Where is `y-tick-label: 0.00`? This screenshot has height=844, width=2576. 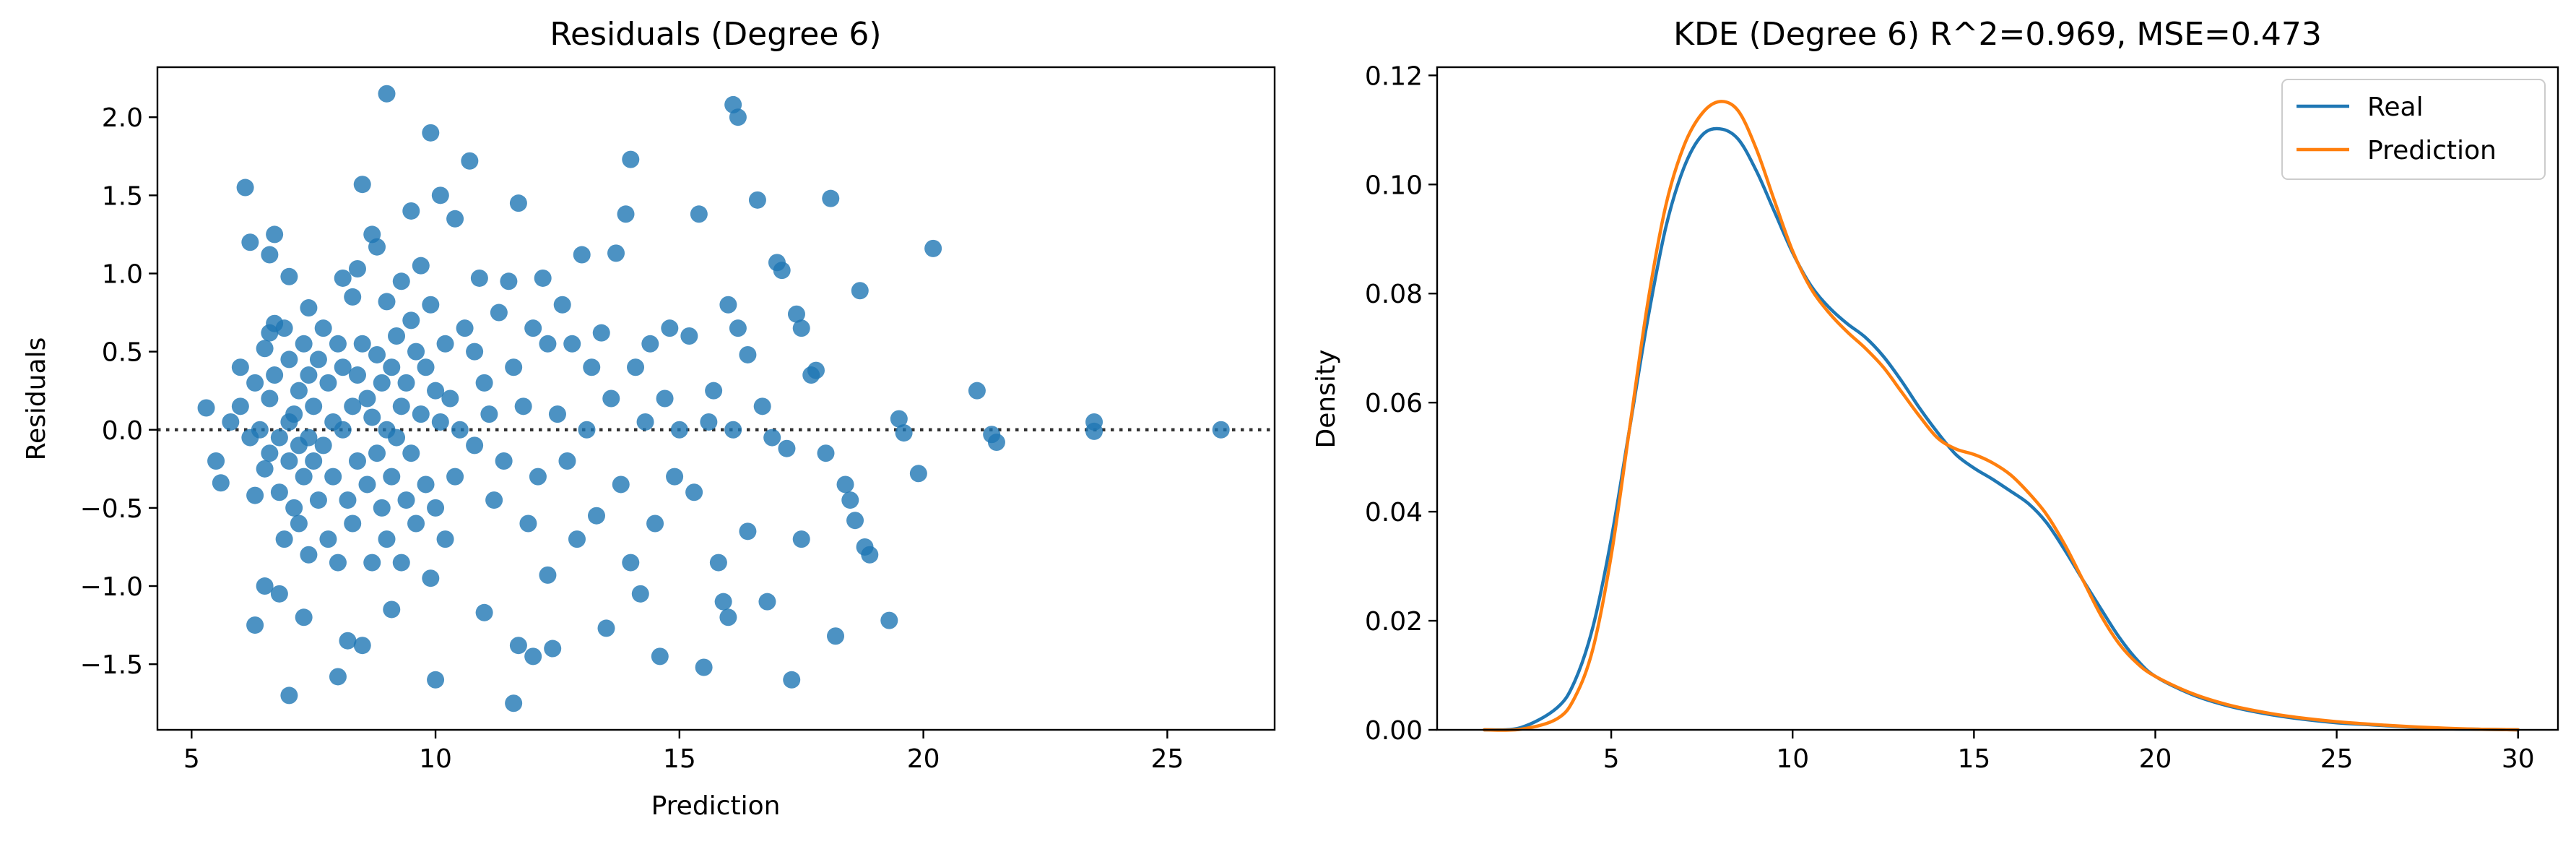
y-tick-label: 0.00 is located at coordinates (1394, 731).